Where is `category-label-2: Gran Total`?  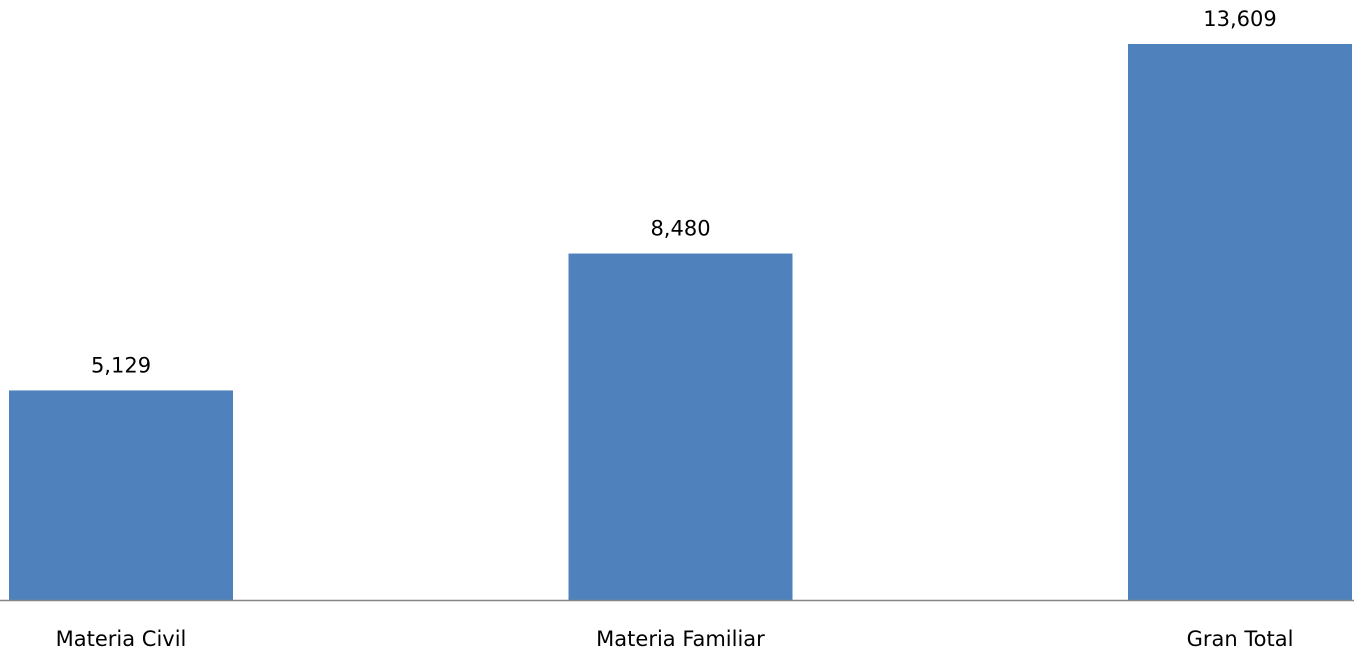 category-label-2: Gran Total is located at coordinates (1240, 639).